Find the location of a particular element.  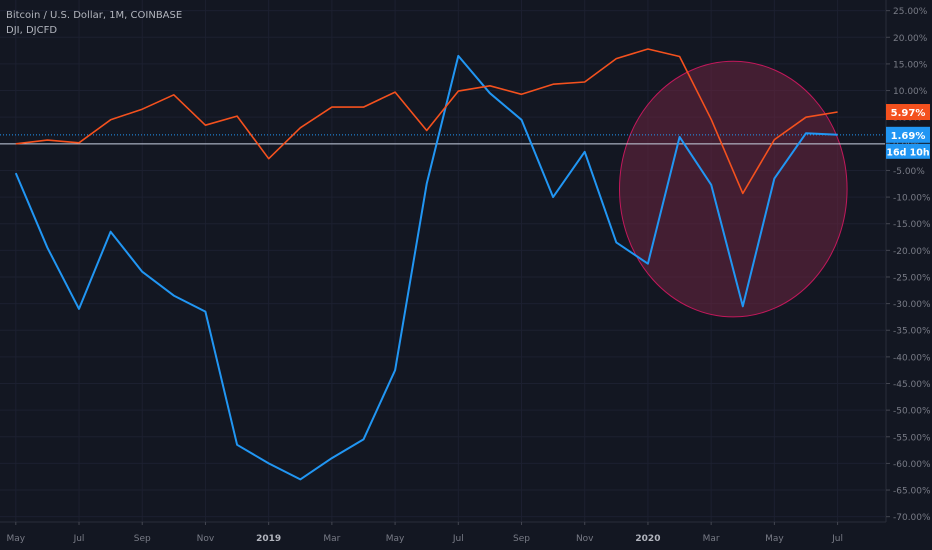

y-tick-label: -45.00% is located at coordinates (912, 385).